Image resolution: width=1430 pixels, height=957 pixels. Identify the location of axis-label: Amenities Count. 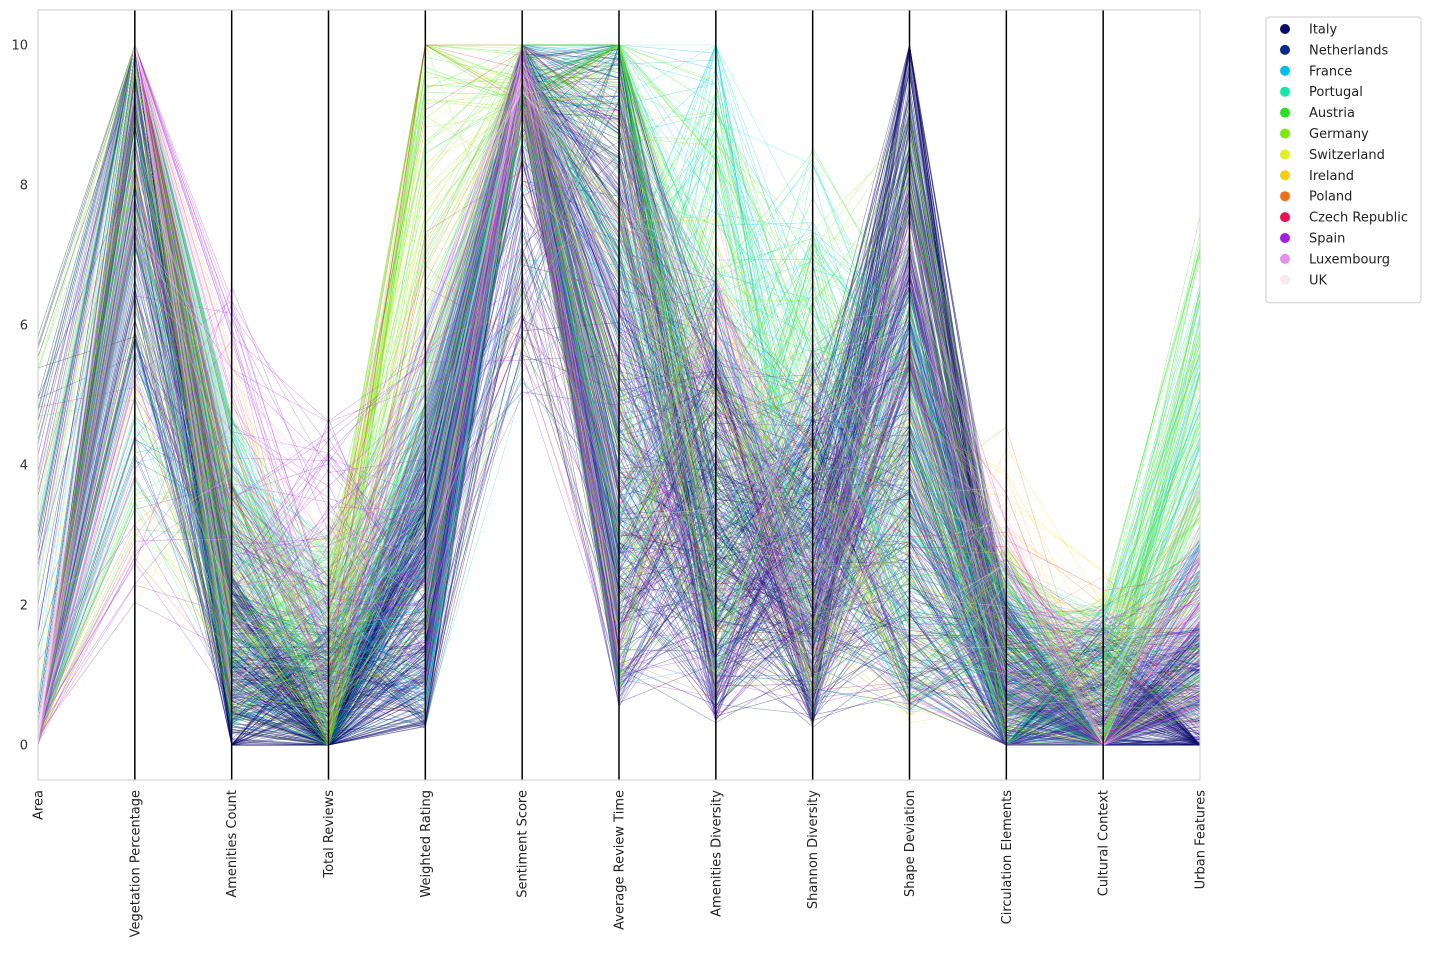
(232, 844).